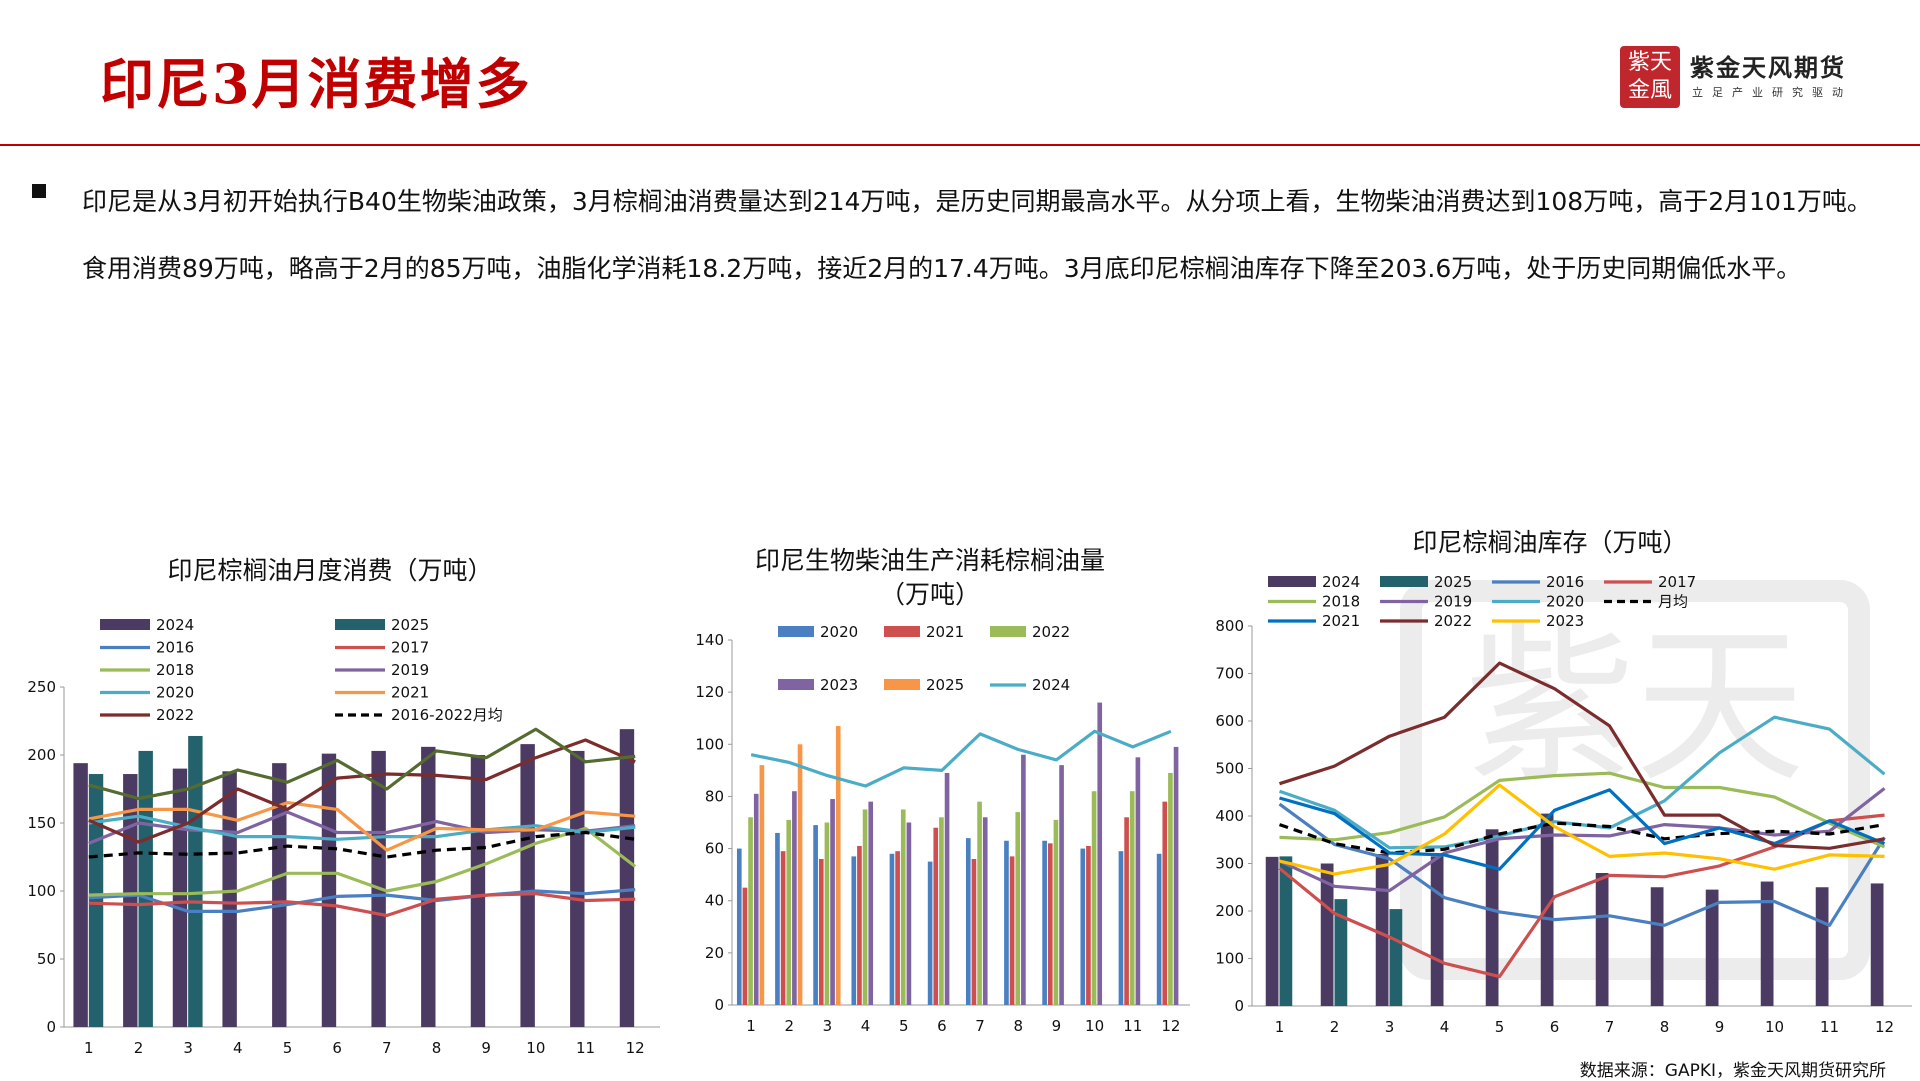 The width and height of the screenshot is (1920, 1081). I want to click on y-tick-label: 100, so click(41, 891).